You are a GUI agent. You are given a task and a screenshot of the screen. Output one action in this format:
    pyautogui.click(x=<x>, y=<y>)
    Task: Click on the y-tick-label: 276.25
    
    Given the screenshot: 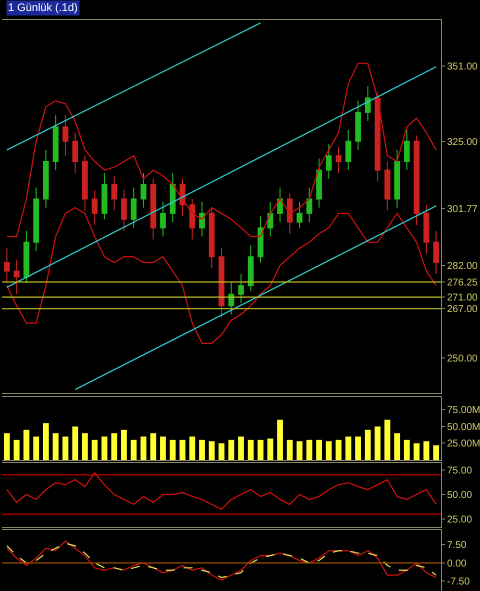 What is the action you would take?
    pyautogui.click(x=462, y=282)
    